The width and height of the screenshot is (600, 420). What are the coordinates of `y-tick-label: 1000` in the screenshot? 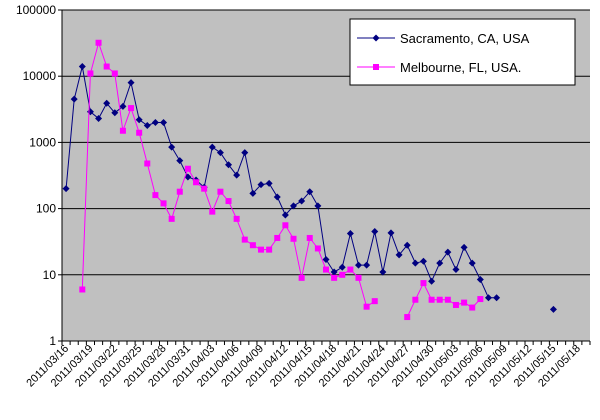 It's located at (42, 142).